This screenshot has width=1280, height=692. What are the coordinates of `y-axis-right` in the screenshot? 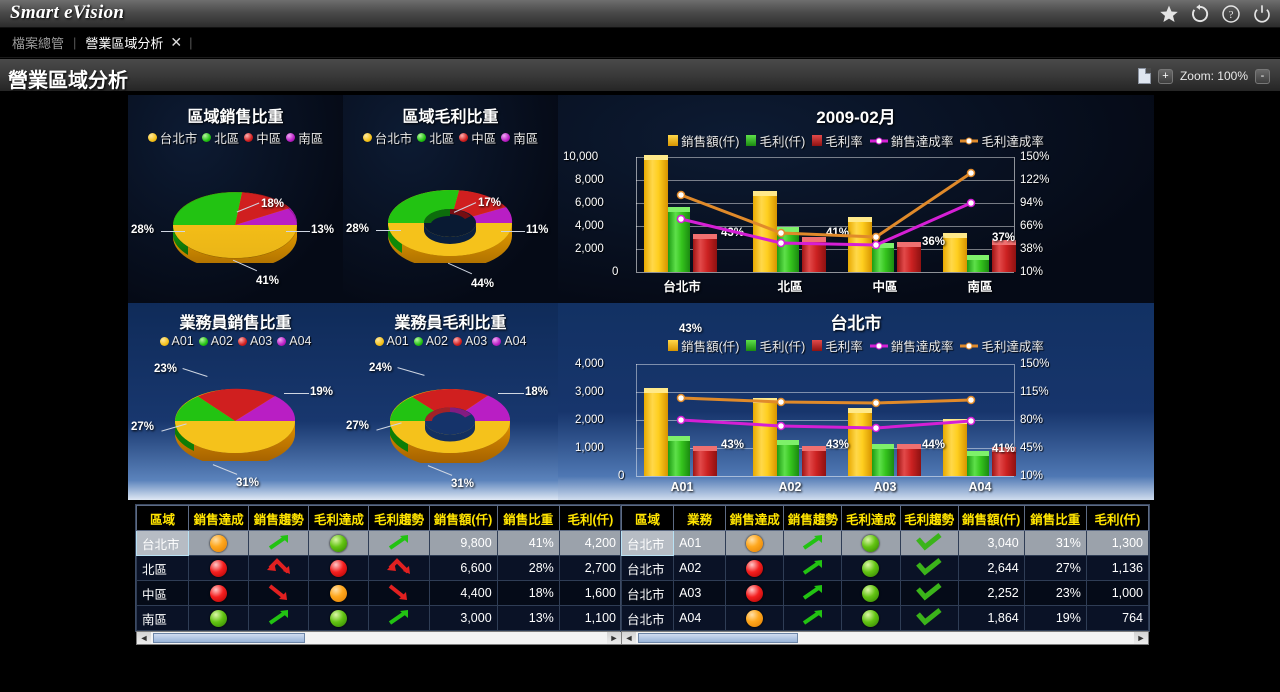 It's located at (1014, 214).